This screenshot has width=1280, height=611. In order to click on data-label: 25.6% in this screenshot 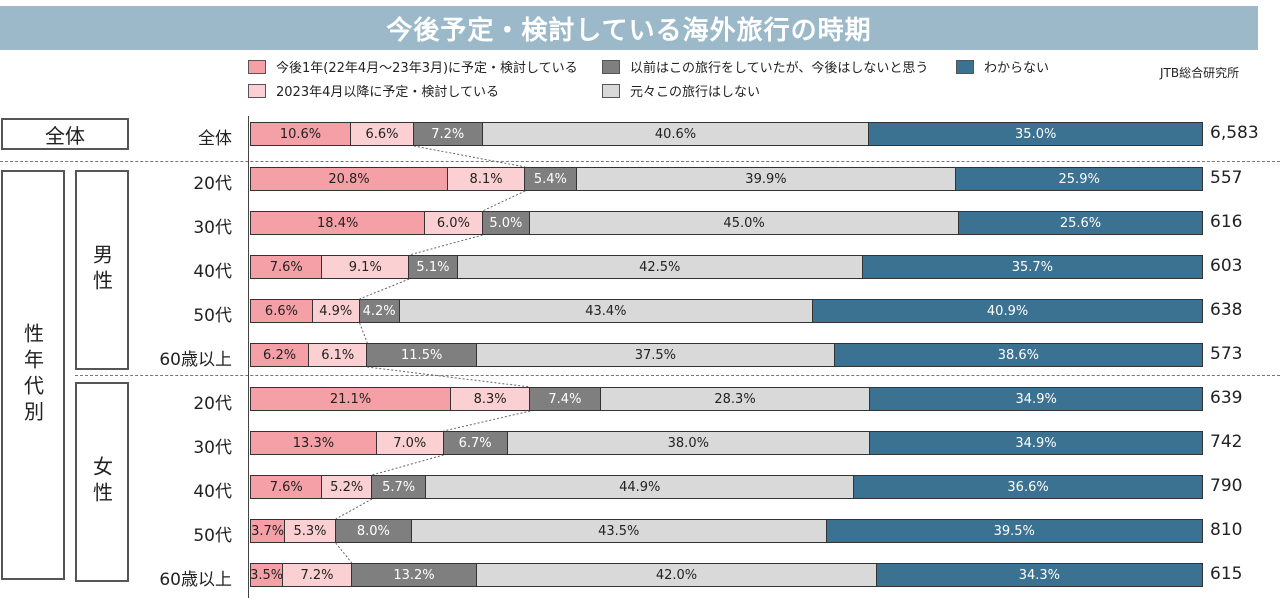, I will do `click(1080, 223)`.